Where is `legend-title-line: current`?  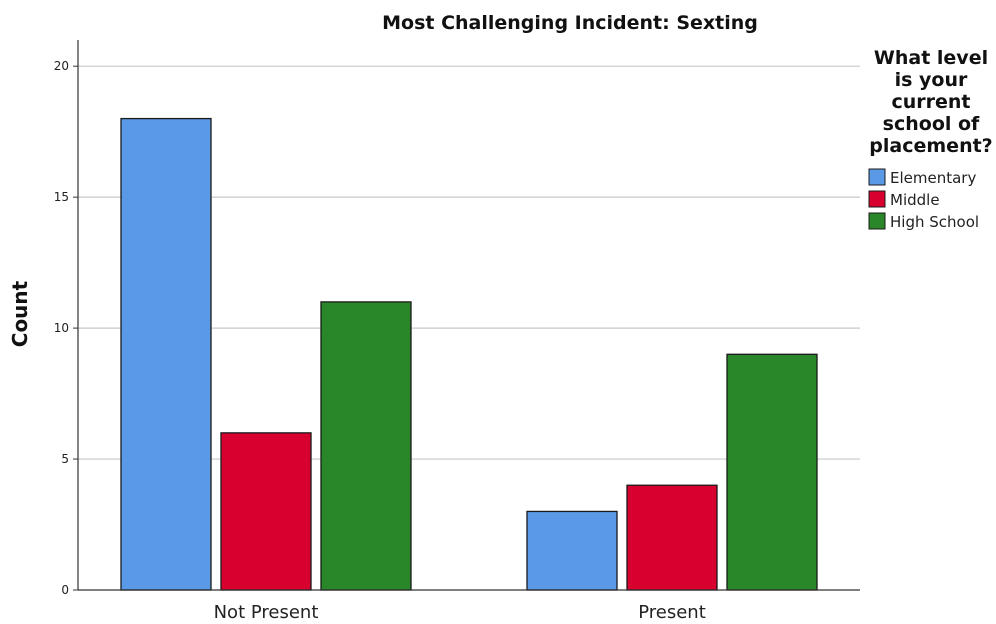
legend-title-line: current is located at coordinates (930, 102).